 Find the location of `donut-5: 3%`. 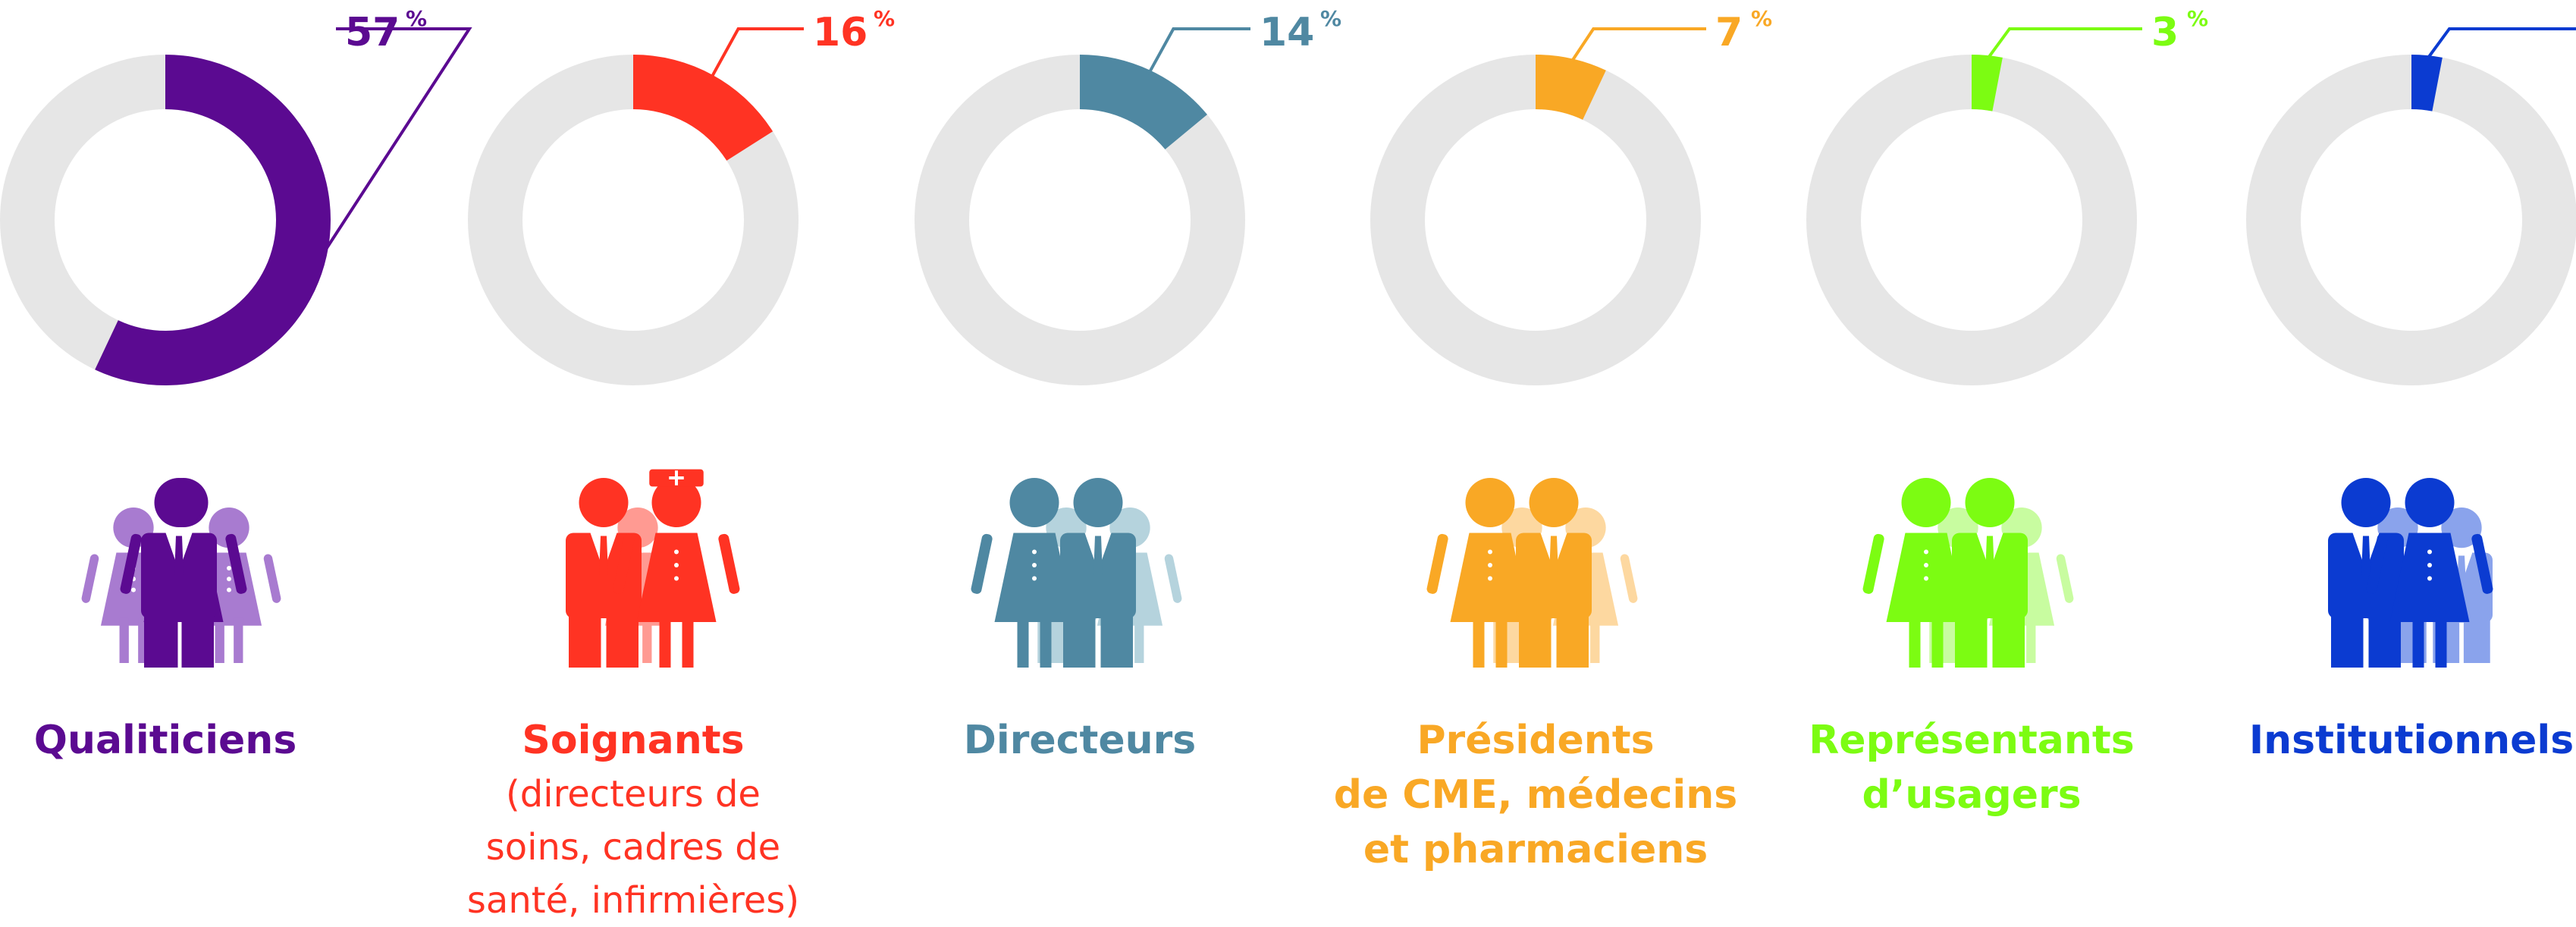

donut-5: 3% is located at coordinates (2007, 195).